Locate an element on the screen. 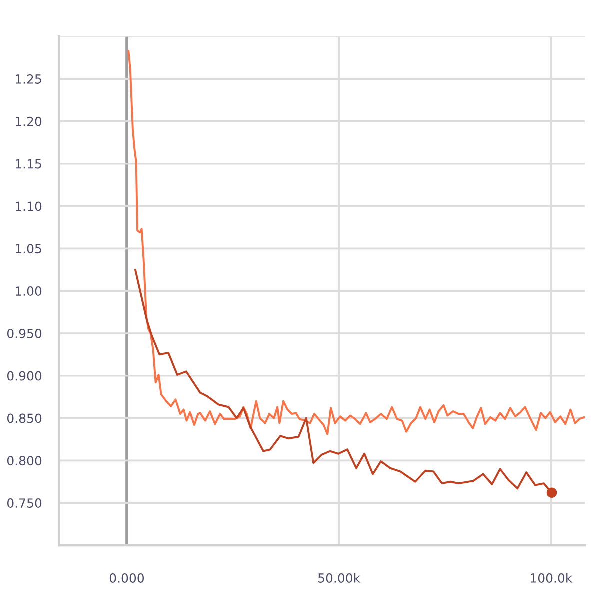  y-tick-label: 1.25 is located at coordinates (29, 79).